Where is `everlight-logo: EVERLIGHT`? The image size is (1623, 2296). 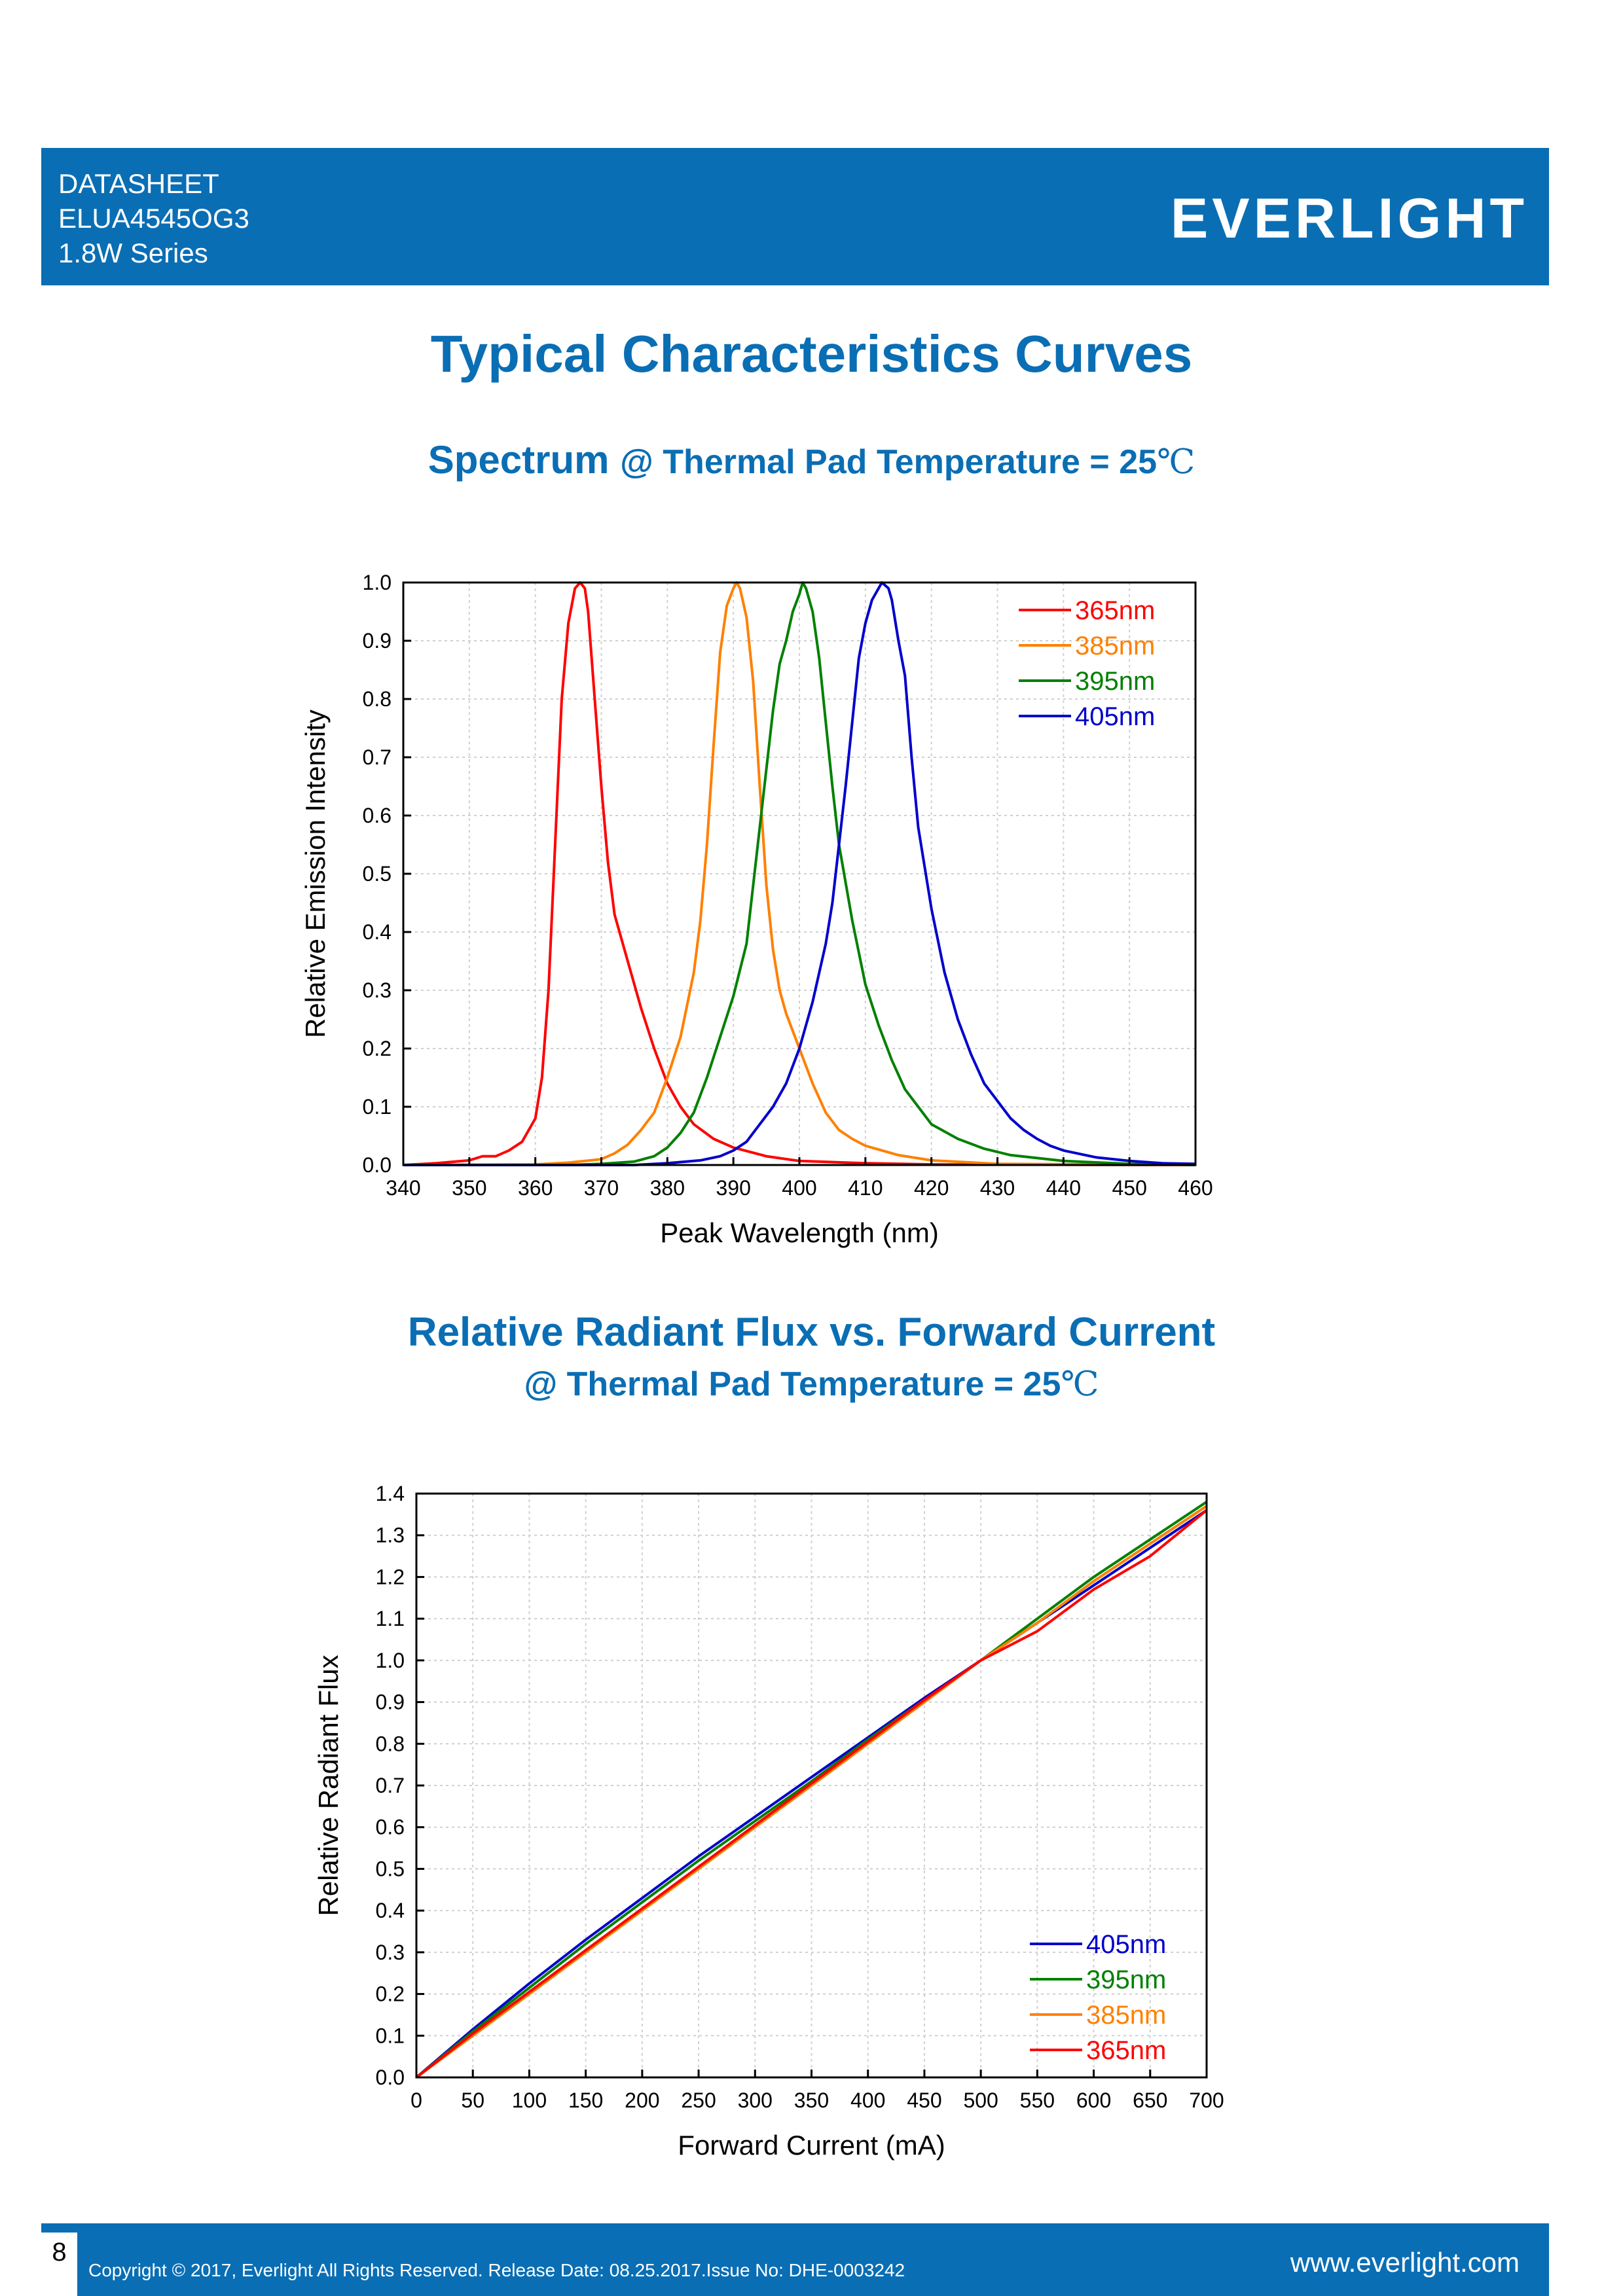 everlight-logo: EVERLIGHT is located at coordinates (1349, 218).